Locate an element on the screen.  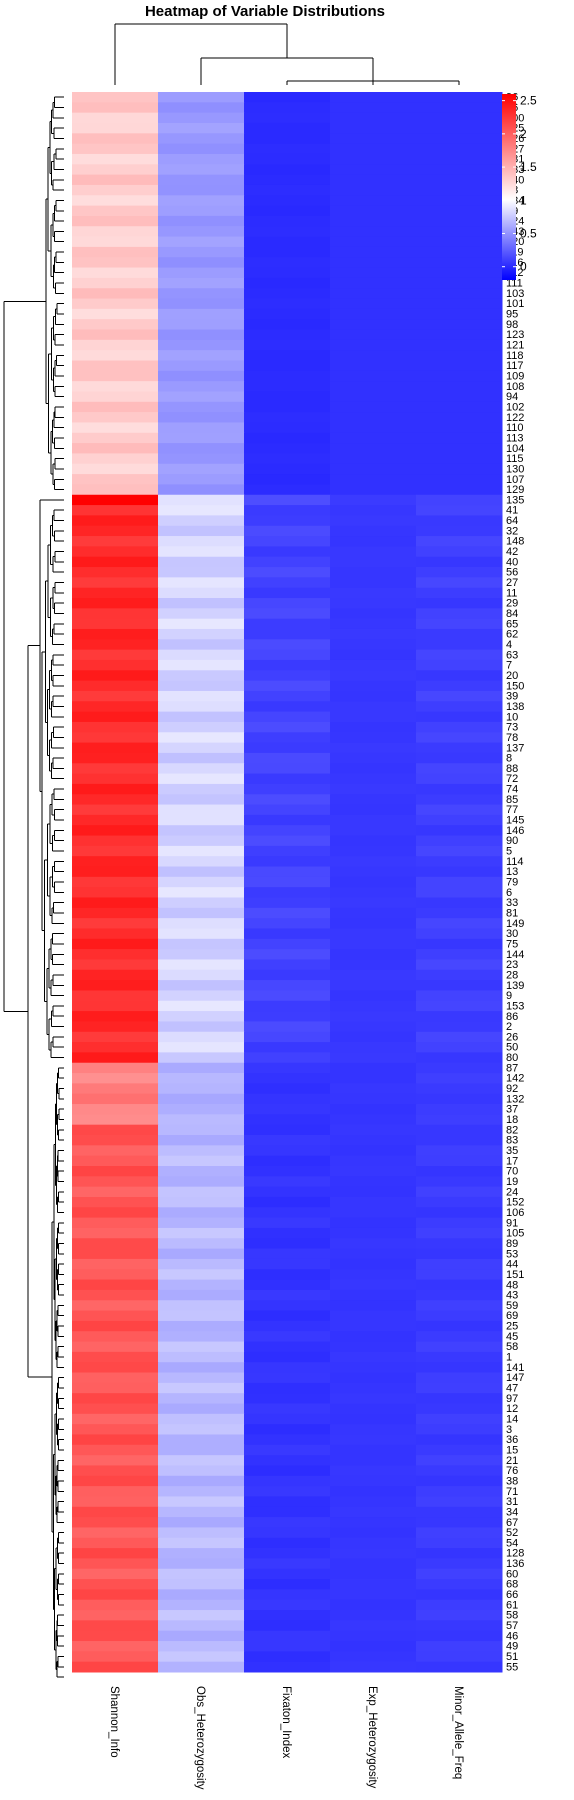
row-label: 102 is located at coordinates (515, 407).